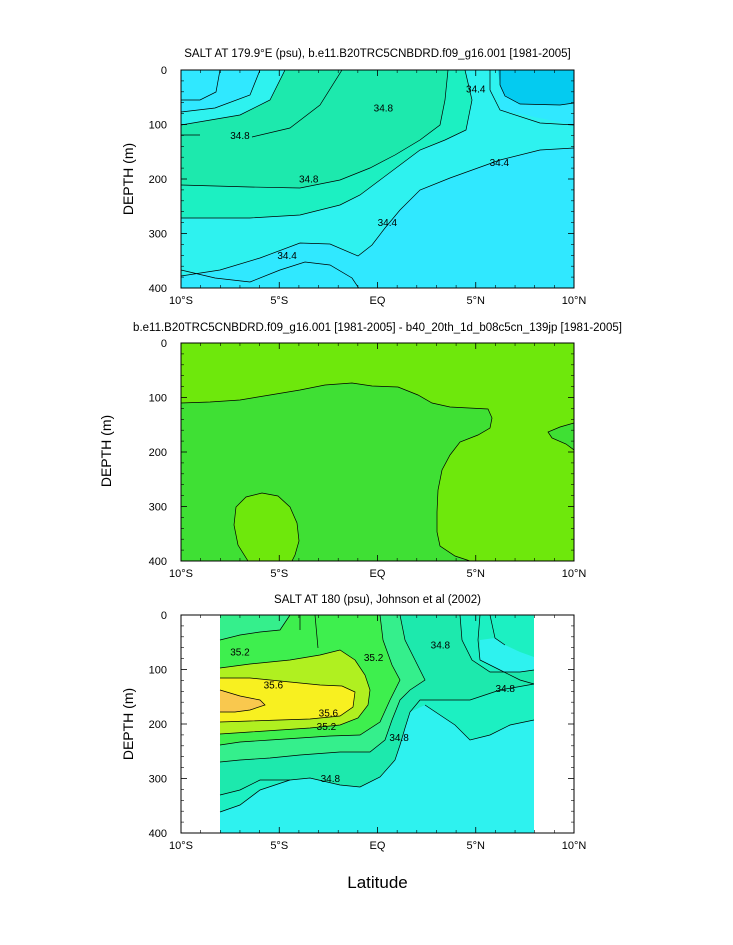 The width and height of the screenshot is (733, 945). I want to click on p1-ytick-label: 300, so click(158, 235).